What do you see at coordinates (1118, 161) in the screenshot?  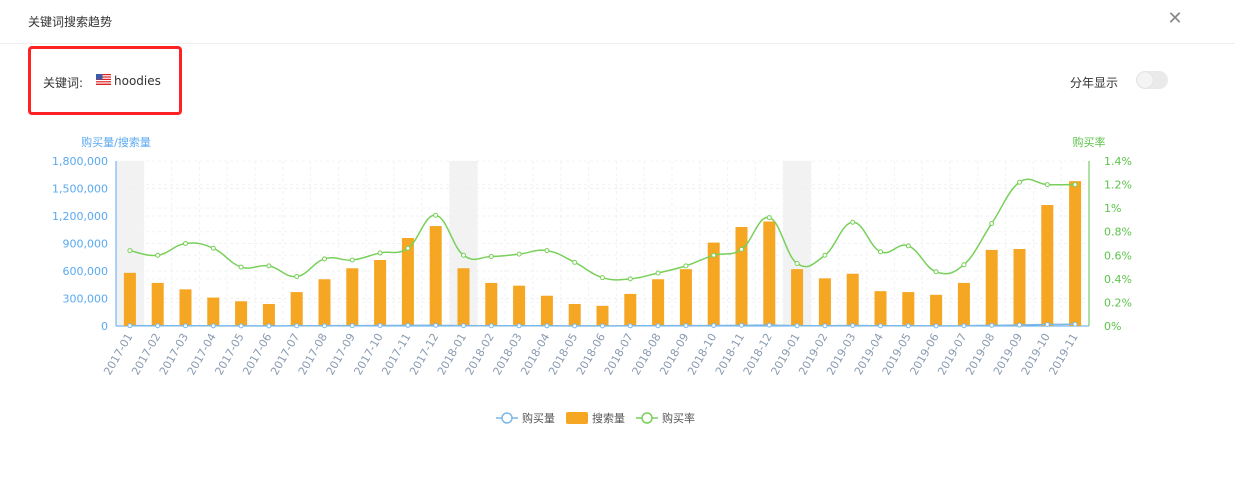 I see `right-tick-label: 1.4%` at bounding box center [1118, 161].